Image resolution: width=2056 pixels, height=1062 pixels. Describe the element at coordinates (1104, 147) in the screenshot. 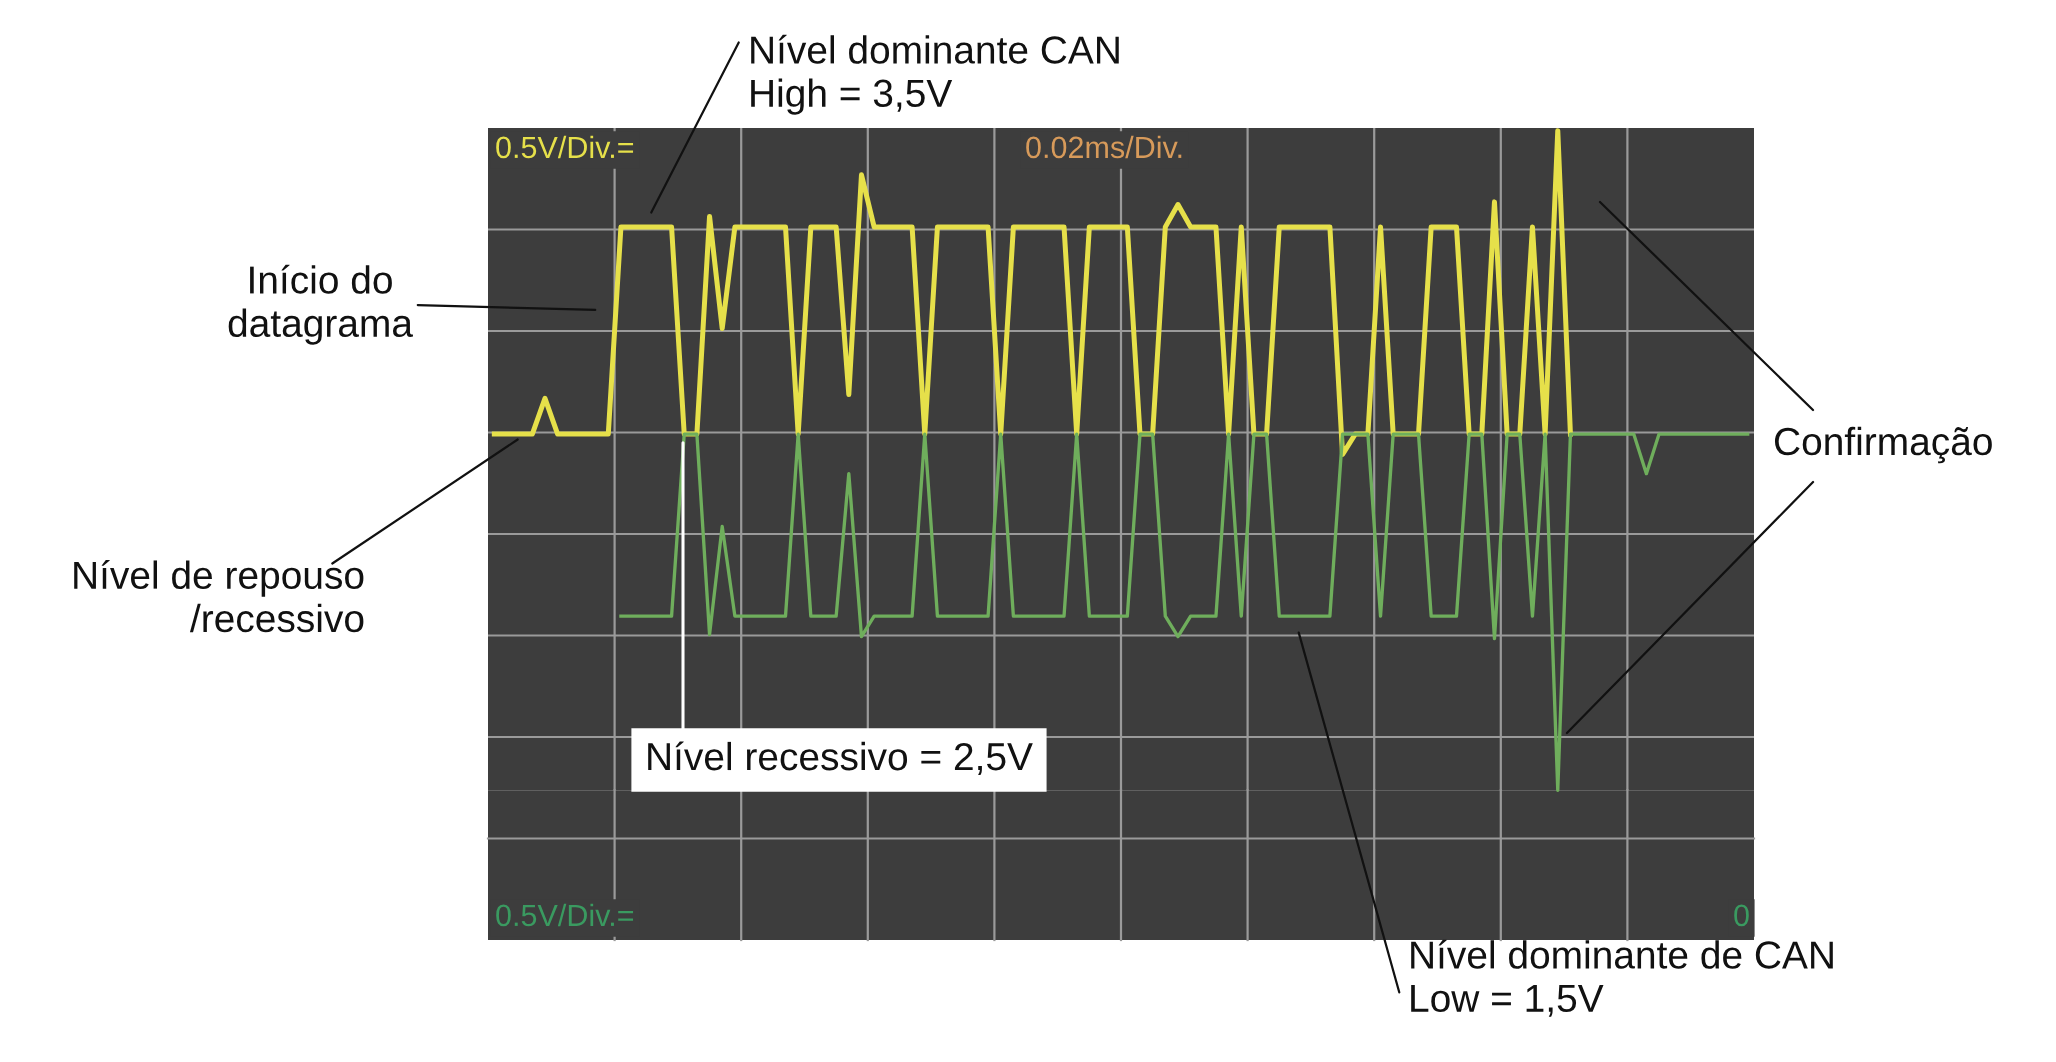

I see `annotation: 0.02ms/Div.` at that location.